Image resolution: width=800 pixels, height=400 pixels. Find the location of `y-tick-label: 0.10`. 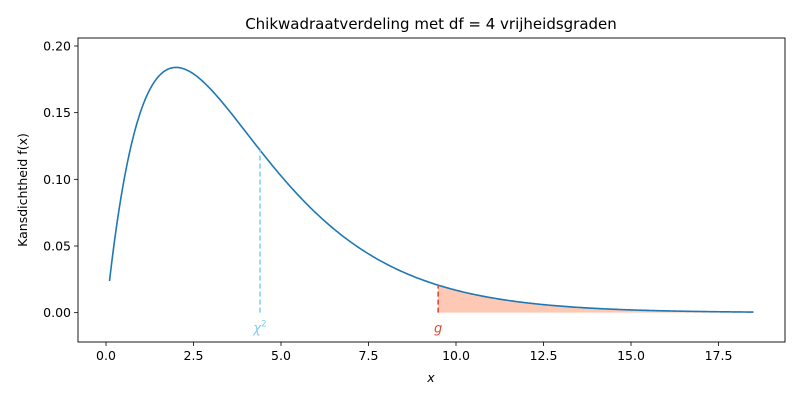

y-tick-label: 0.10 is located at coordinates (57, 179).